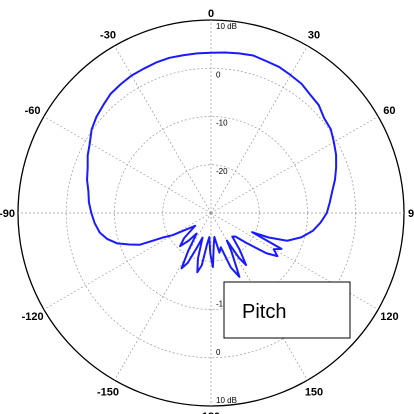 Image resolution: width=414 pixels, height=414 pixels. What do you see at coordinates (226, 213) in the screenshot?
I see `ring-label-layer: 10 dB 0 -10 -20 10 dB 0 -1` at bounding box center [226, 213].